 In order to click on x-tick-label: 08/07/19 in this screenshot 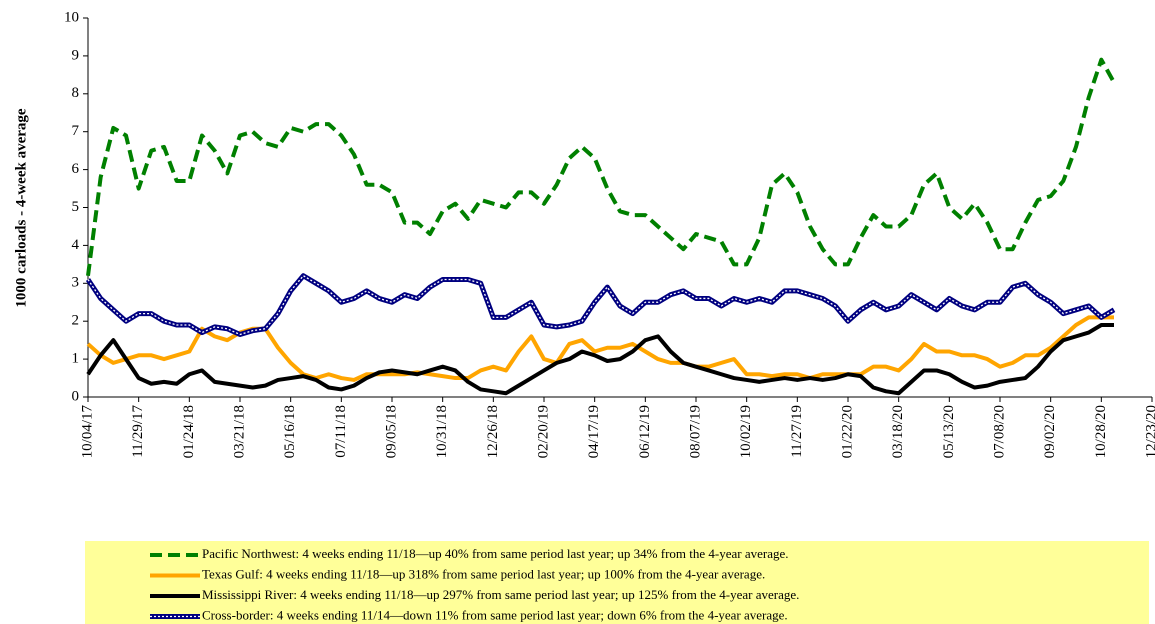, I will do `click(695, 431)`.